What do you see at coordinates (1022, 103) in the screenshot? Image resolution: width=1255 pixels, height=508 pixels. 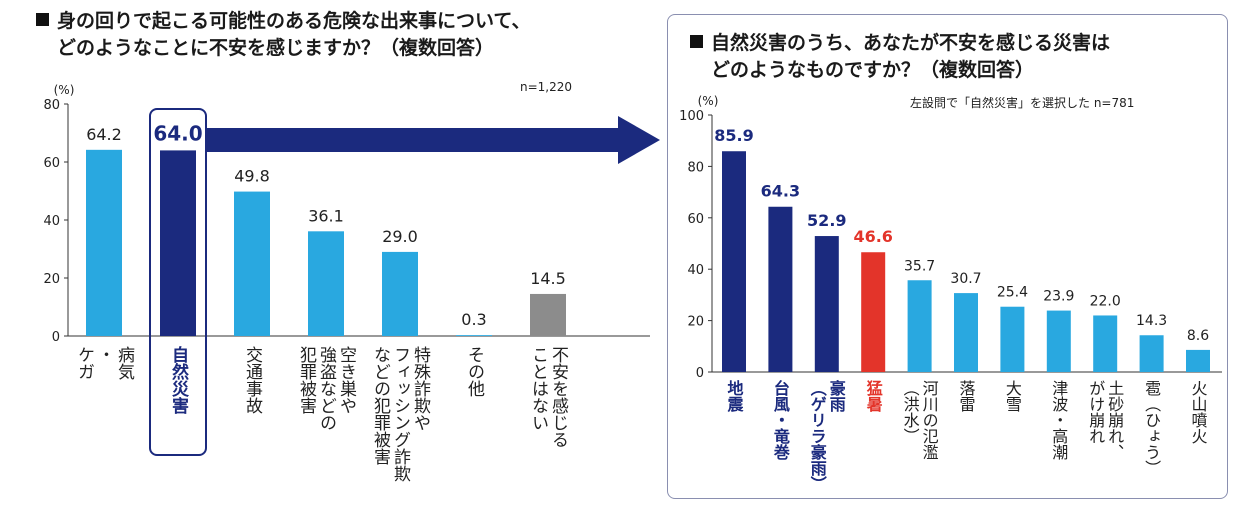 I see `right-sample-note: 左設問で「自然災害」を選択した n=781` at bounding box center [1022, 103].